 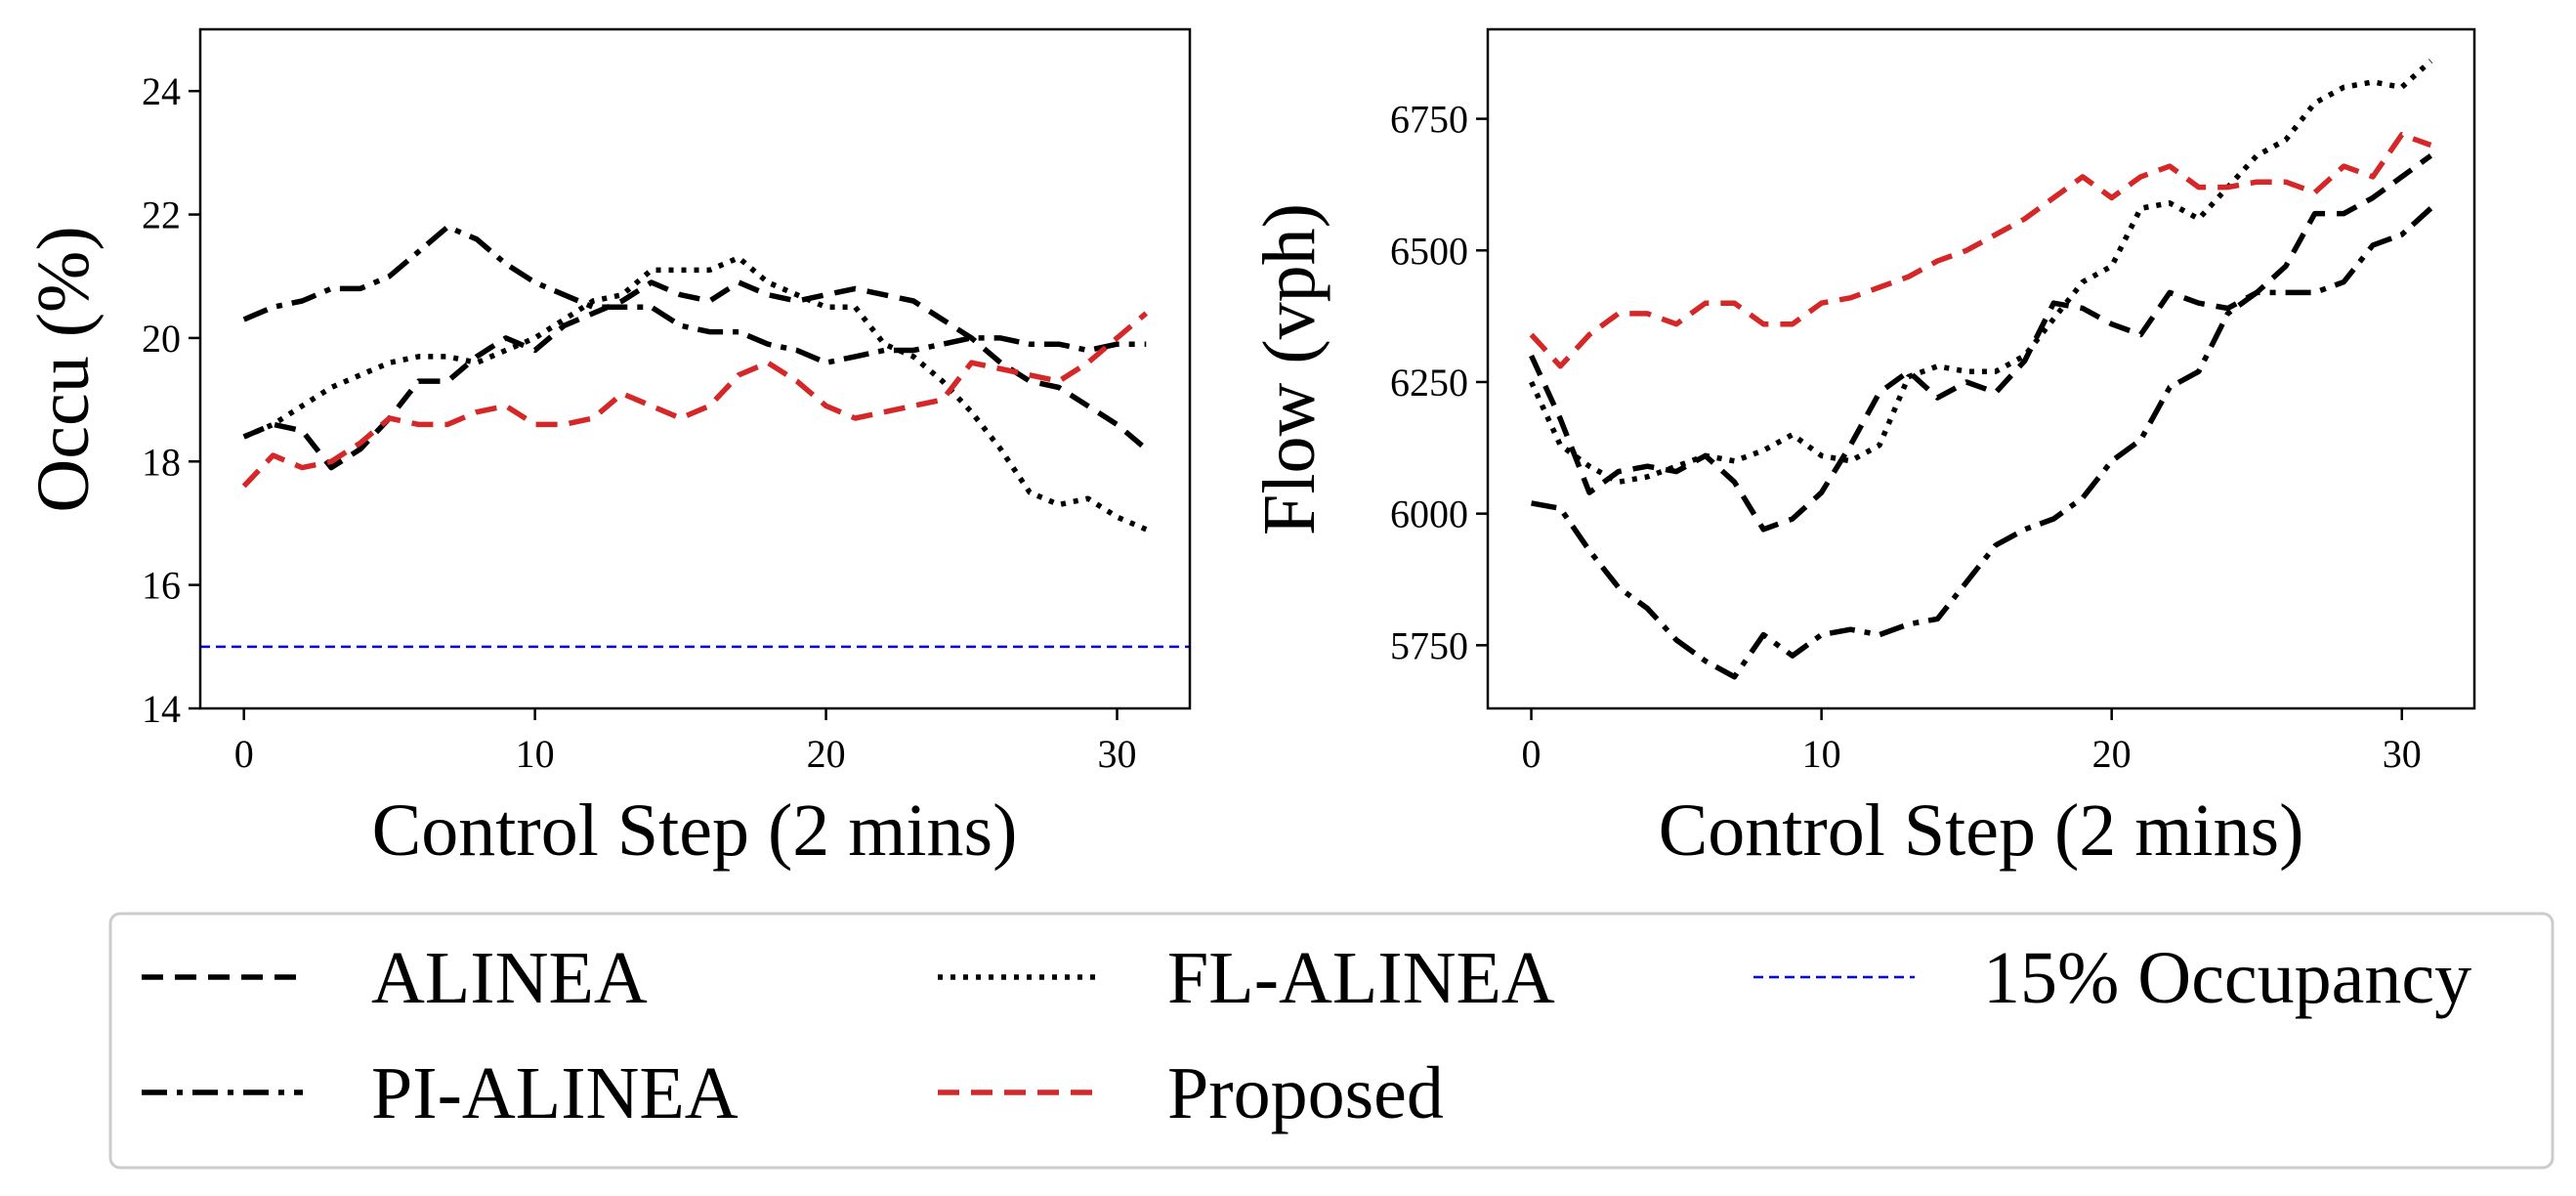 What do you see at coordinates (1429, 645) in the screenshot?
I see `flow-y-tick-label: 5750` at bounding box center [1429, 645].